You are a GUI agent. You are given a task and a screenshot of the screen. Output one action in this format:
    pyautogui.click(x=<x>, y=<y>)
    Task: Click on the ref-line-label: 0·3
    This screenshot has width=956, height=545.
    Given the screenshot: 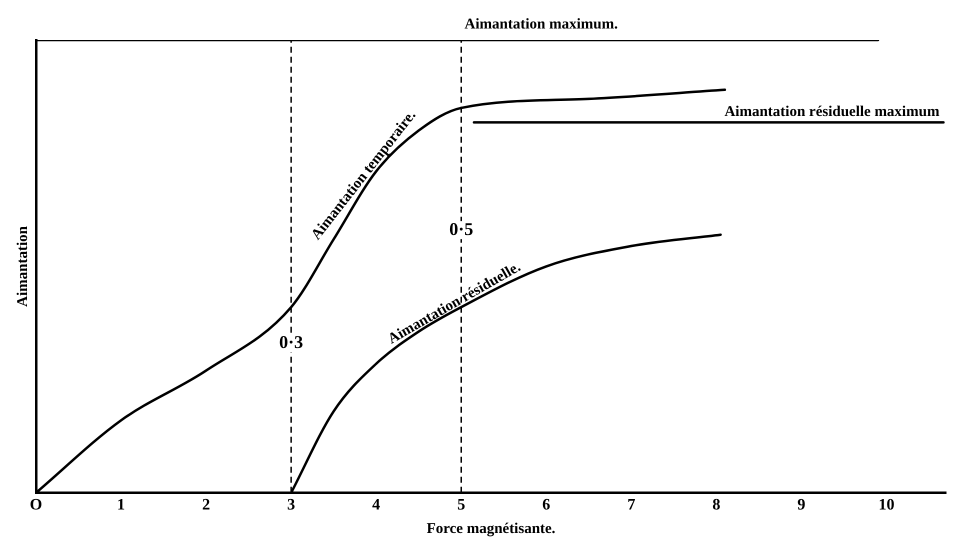 What is the action you would take?
    pyautogui.click(x=291, y=342)
    